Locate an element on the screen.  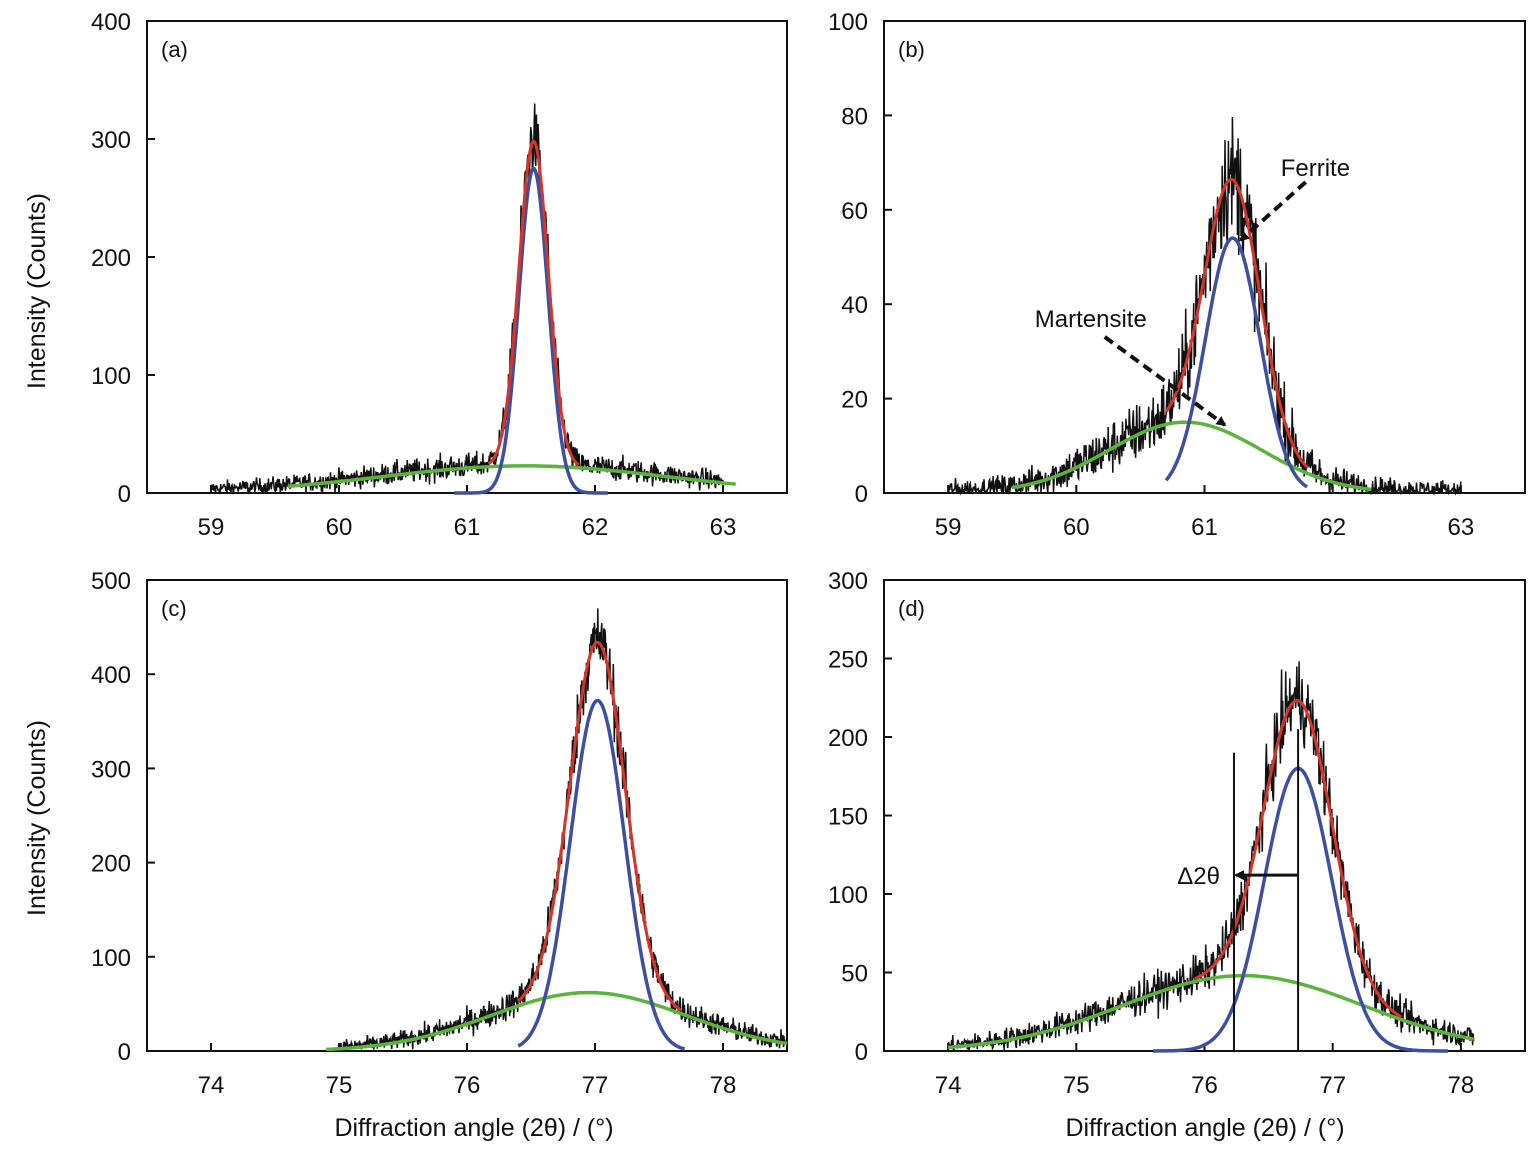
panel-label-c: (c) is located at coordinates (174, 608).